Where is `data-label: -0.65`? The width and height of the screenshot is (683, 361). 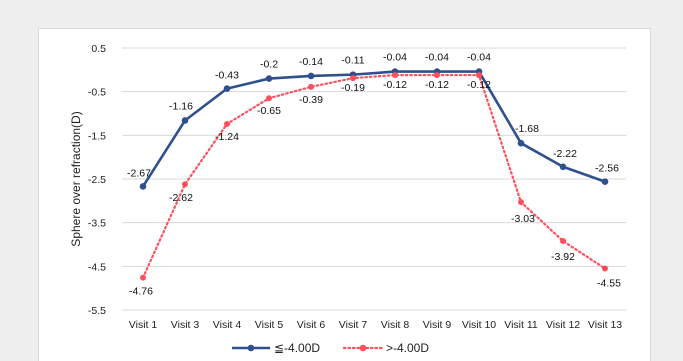
data-label: -0.65 is located at coordinates (269, 111).